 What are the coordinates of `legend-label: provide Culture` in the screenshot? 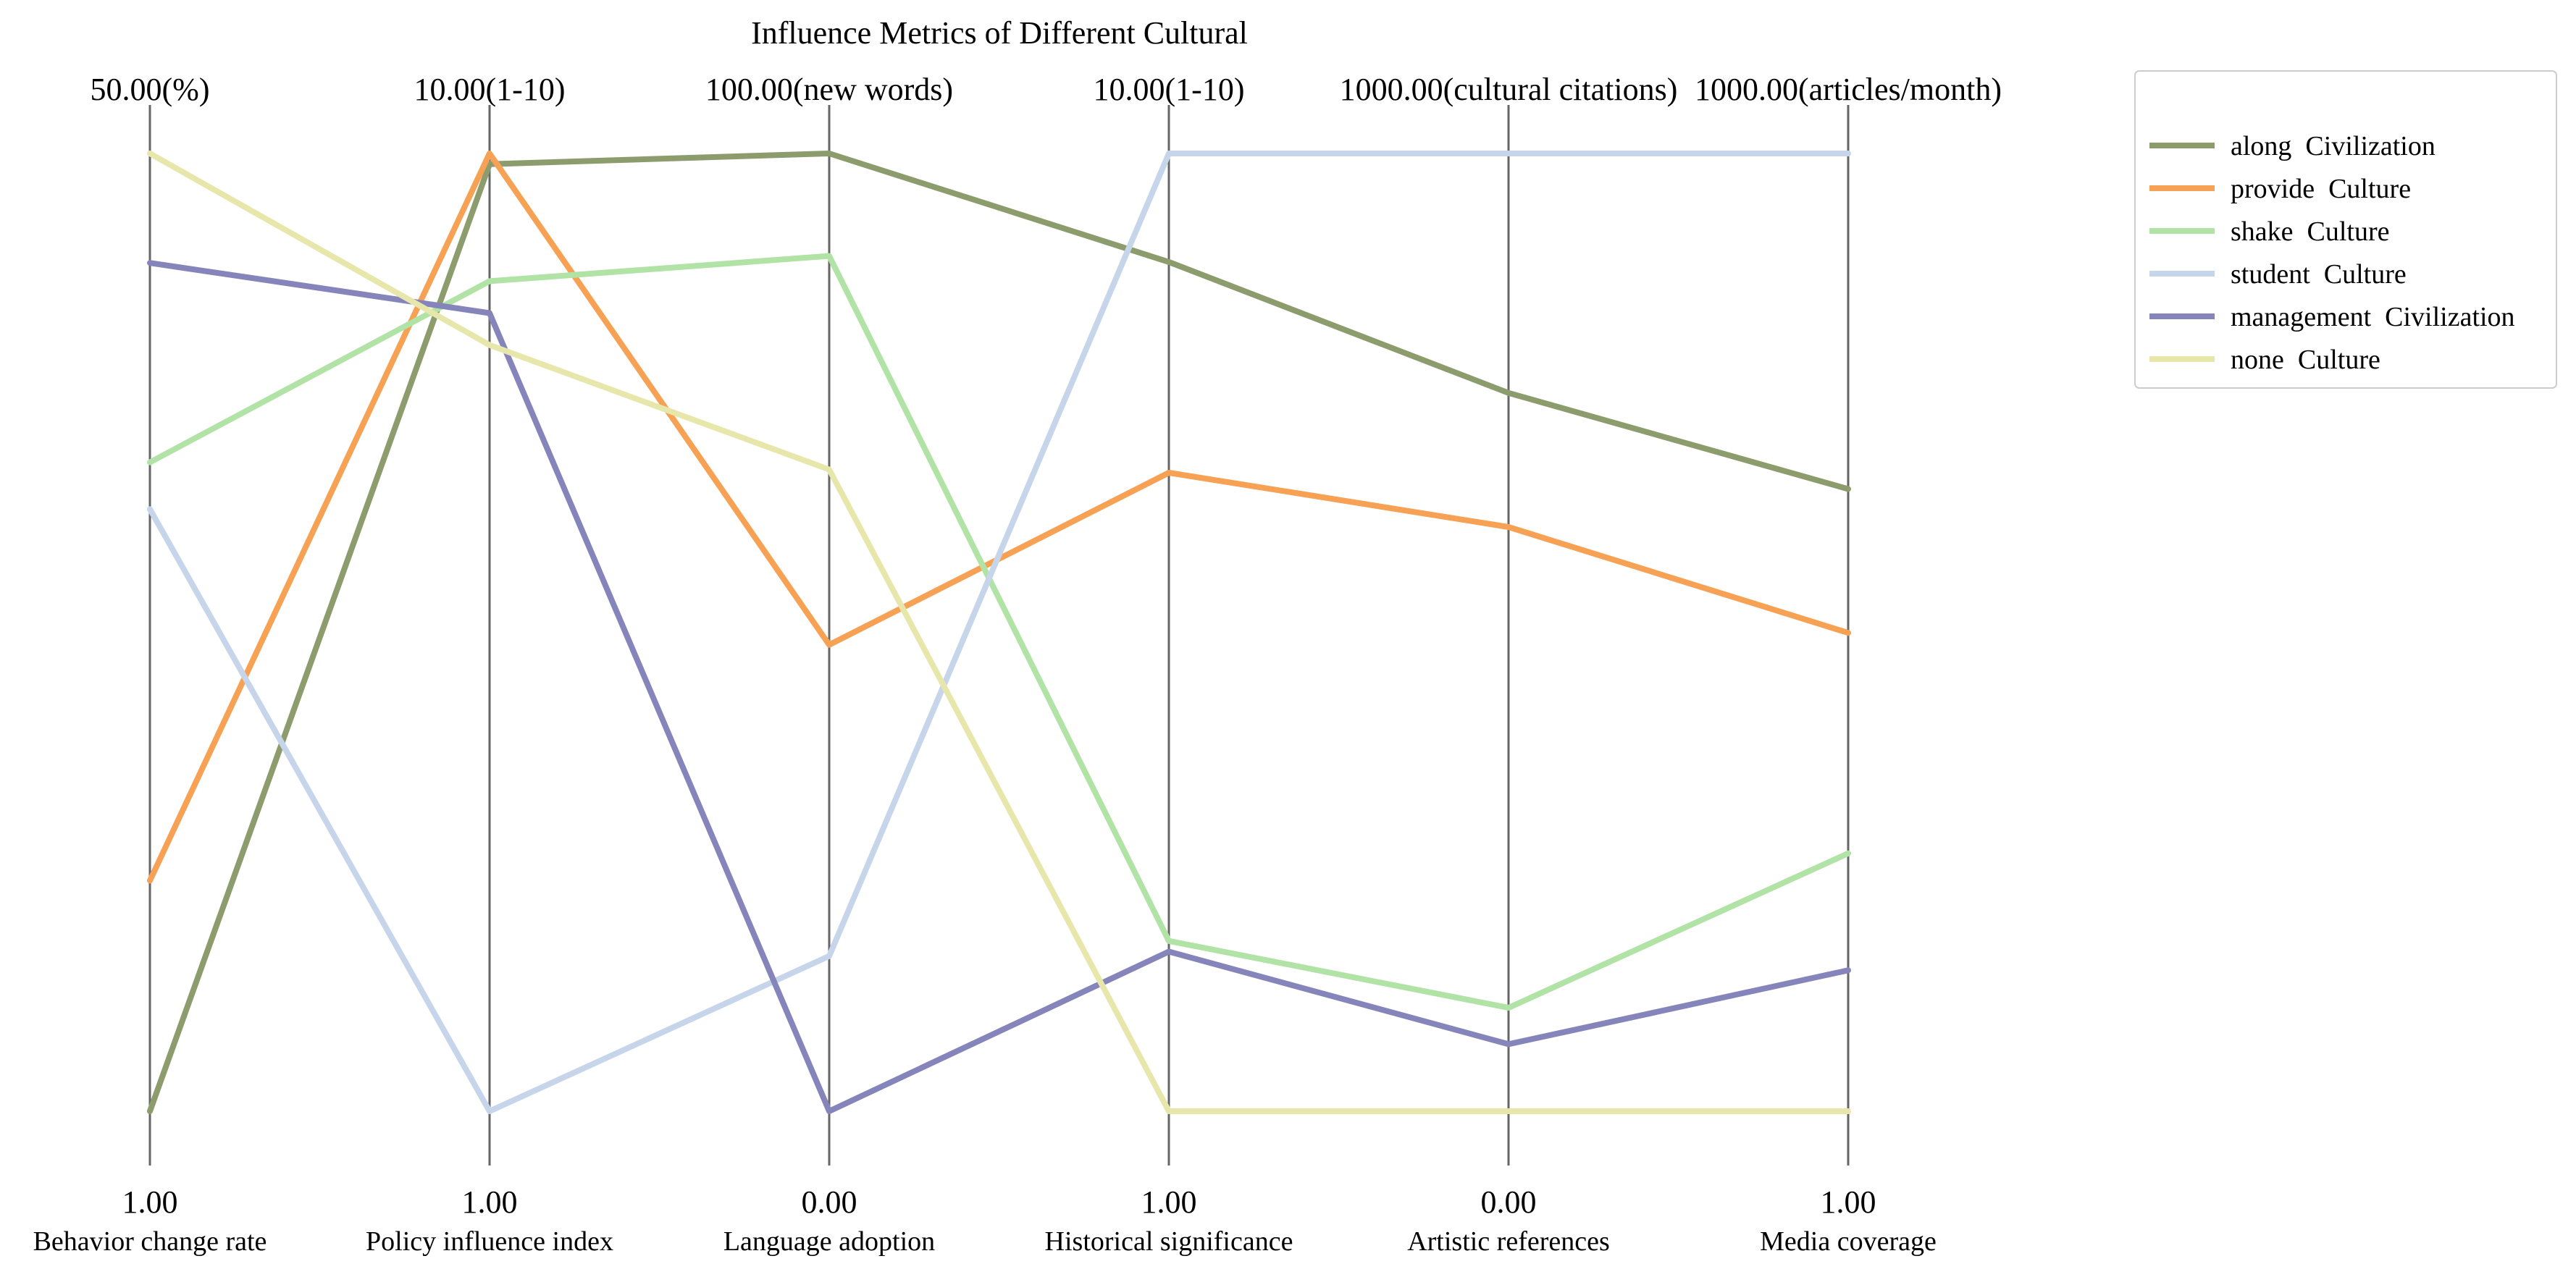 It's located at (2321, 189).